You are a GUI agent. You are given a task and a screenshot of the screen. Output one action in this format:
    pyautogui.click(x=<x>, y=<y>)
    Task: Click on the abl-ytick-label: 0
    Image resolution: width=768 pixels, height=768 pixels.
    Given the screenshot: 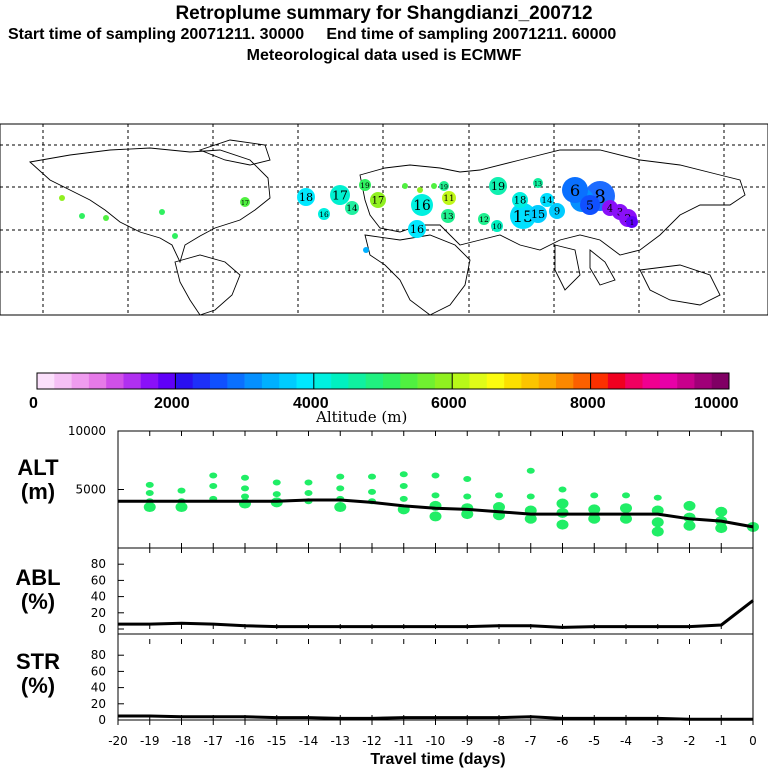 What is the action you would take?
    pyautogui.click(x=102, y=629)
    